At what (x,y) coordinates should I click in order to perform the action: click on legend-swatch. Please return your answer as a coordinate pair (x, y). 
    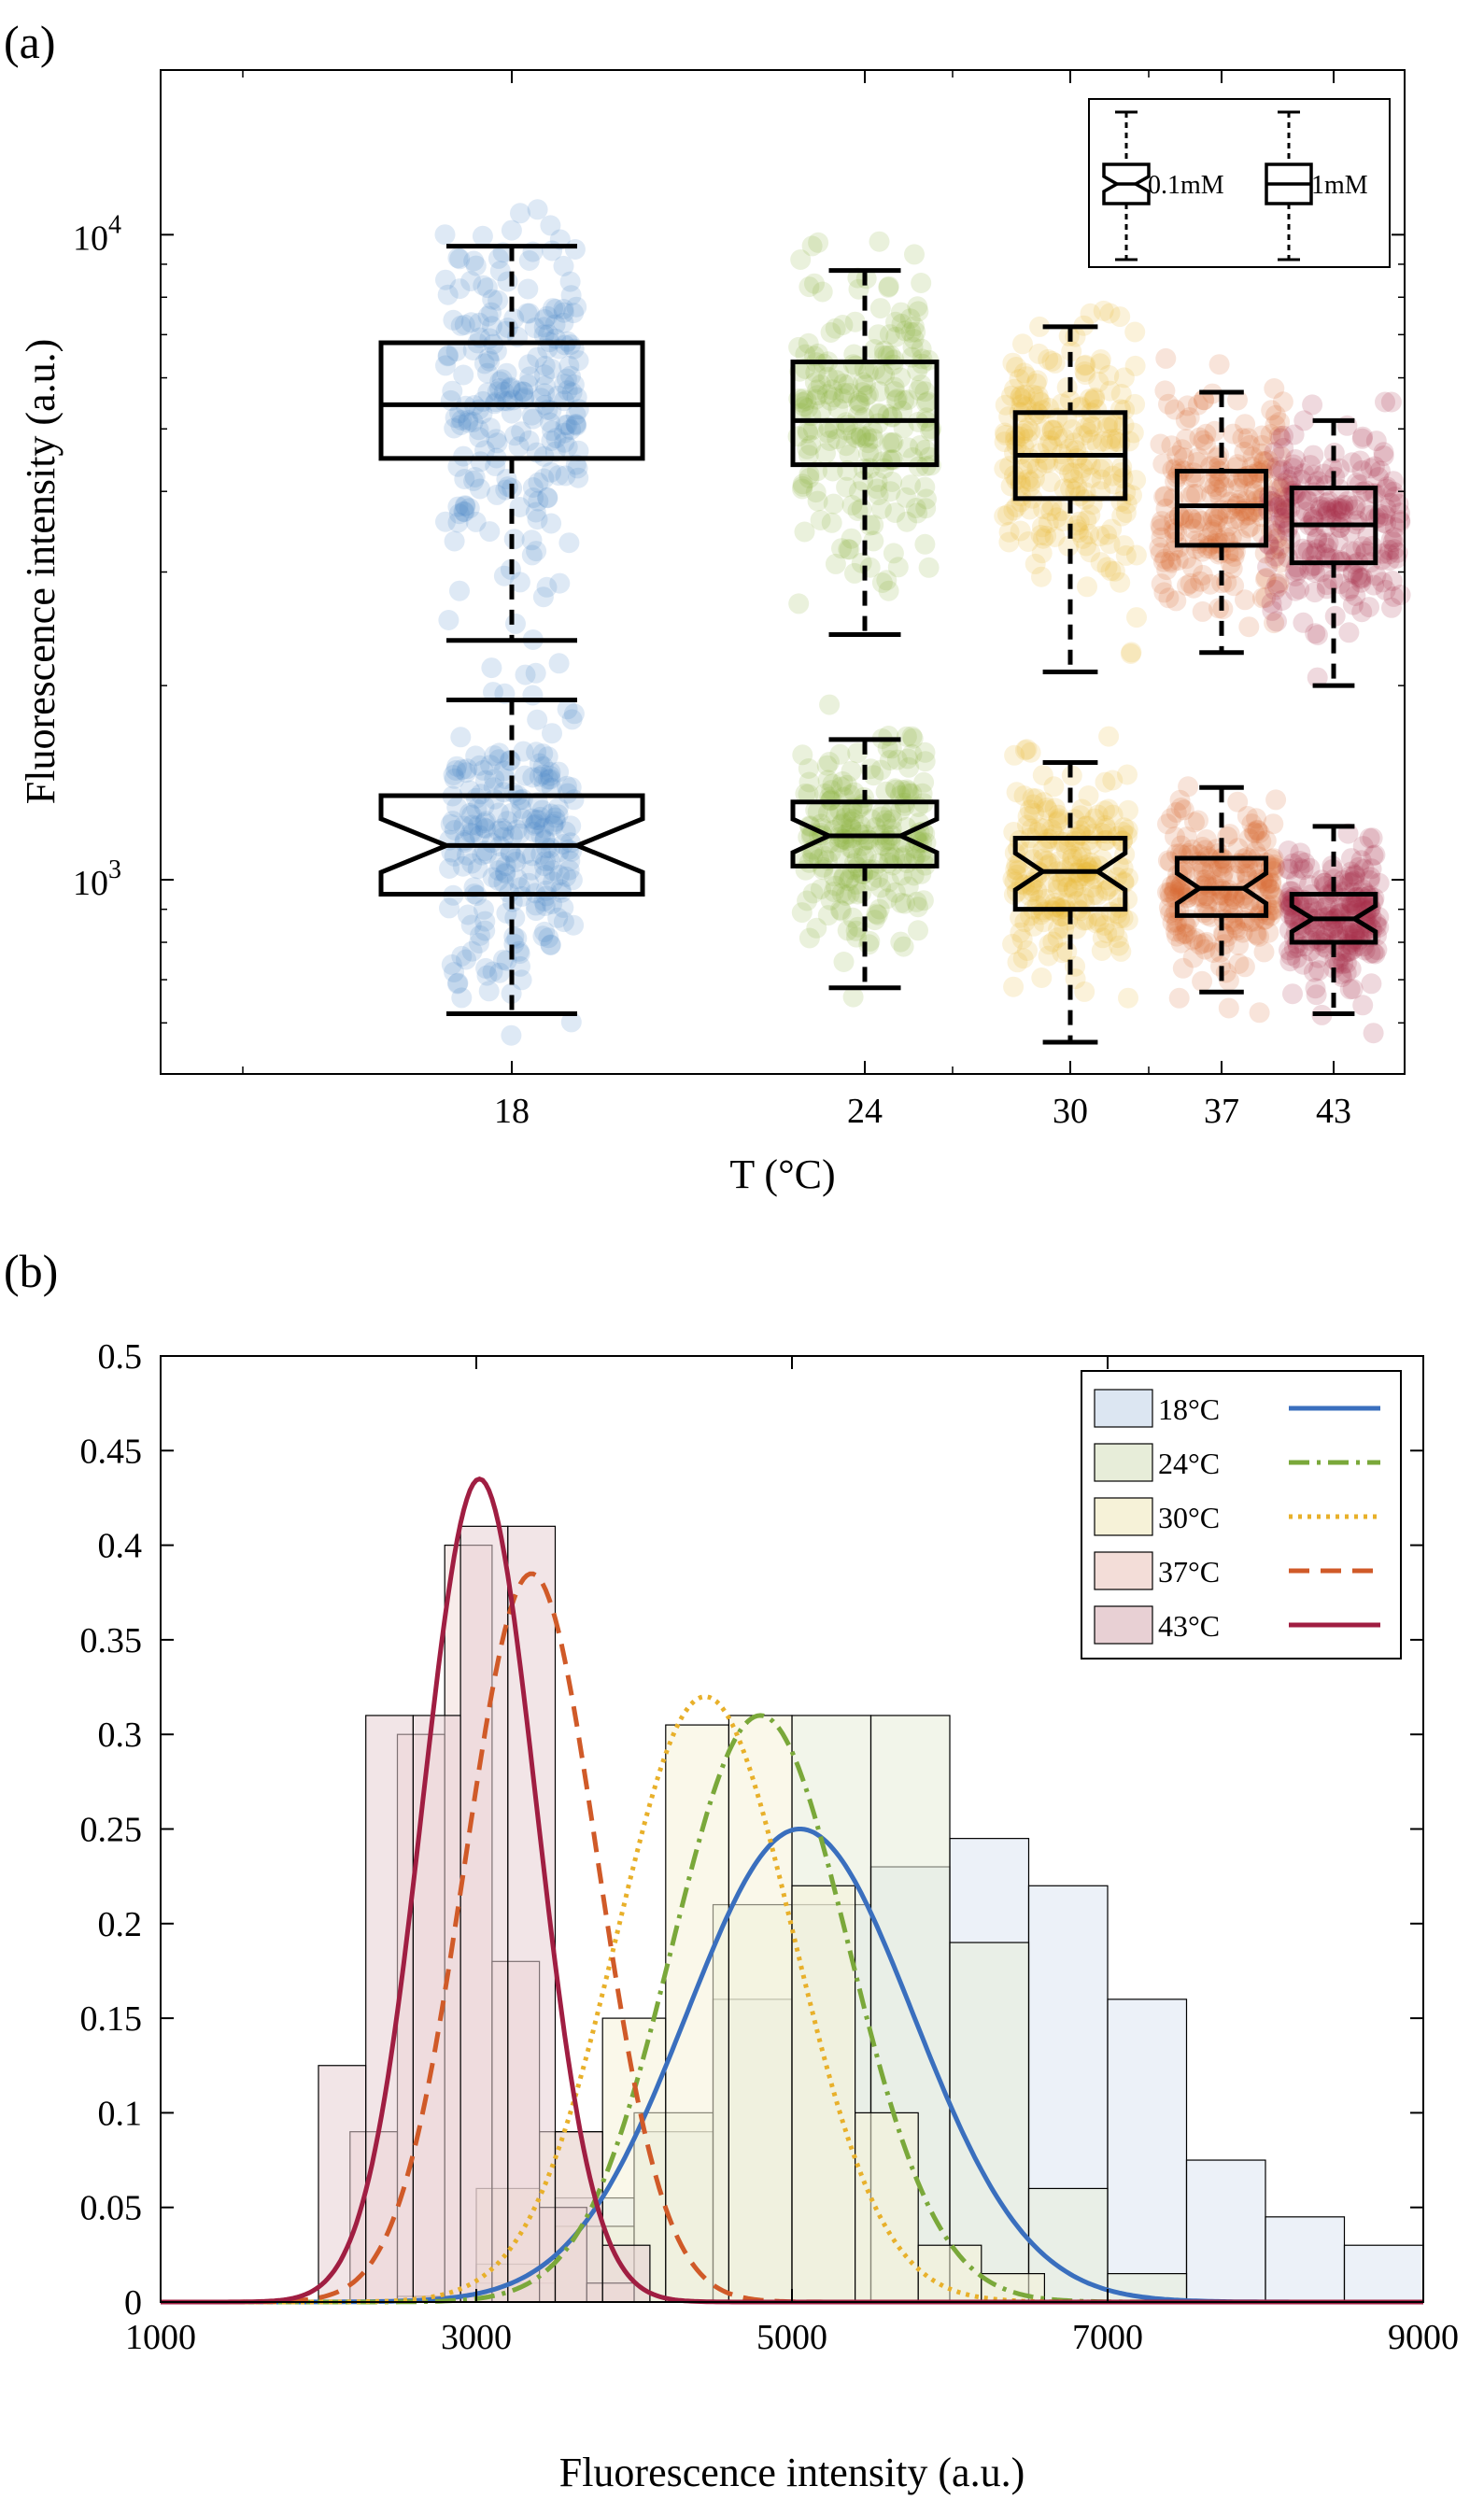
    Looking at the image, I should click on (1123, 1570).